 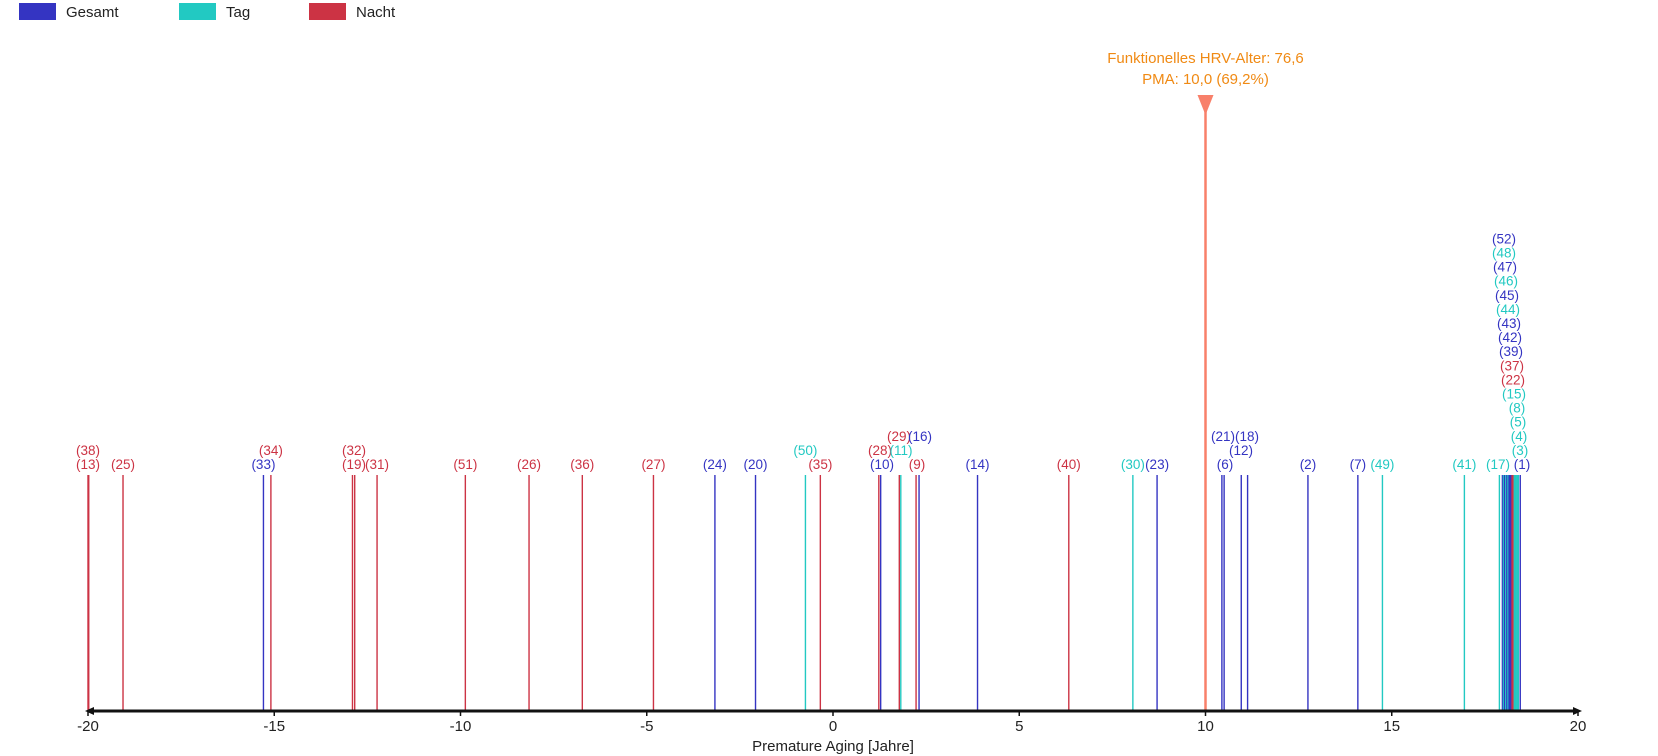 What do you see at coordinates (1498, 464) in the screenshot?
I see `event-label: (17)` at bounding box center [1498, 464].